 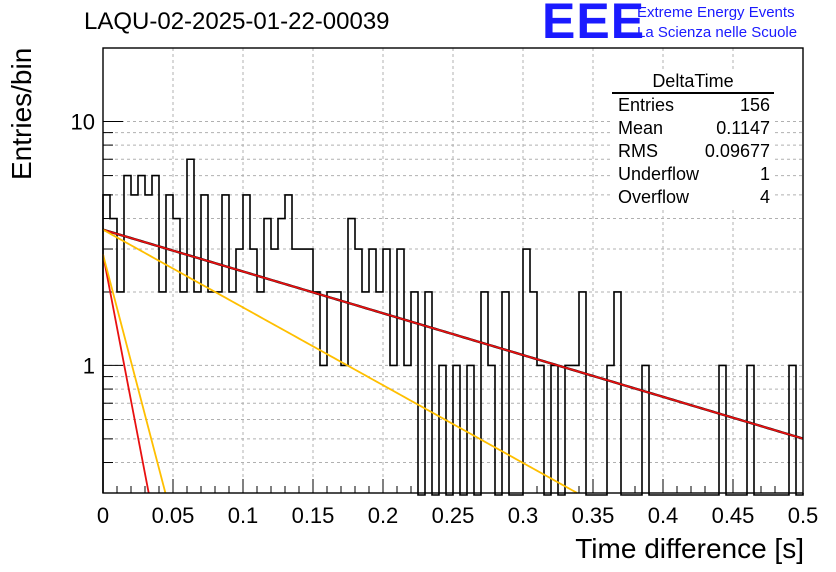 I want to click on x-axis-label: Time difference [s], so click(x=689, y=548).